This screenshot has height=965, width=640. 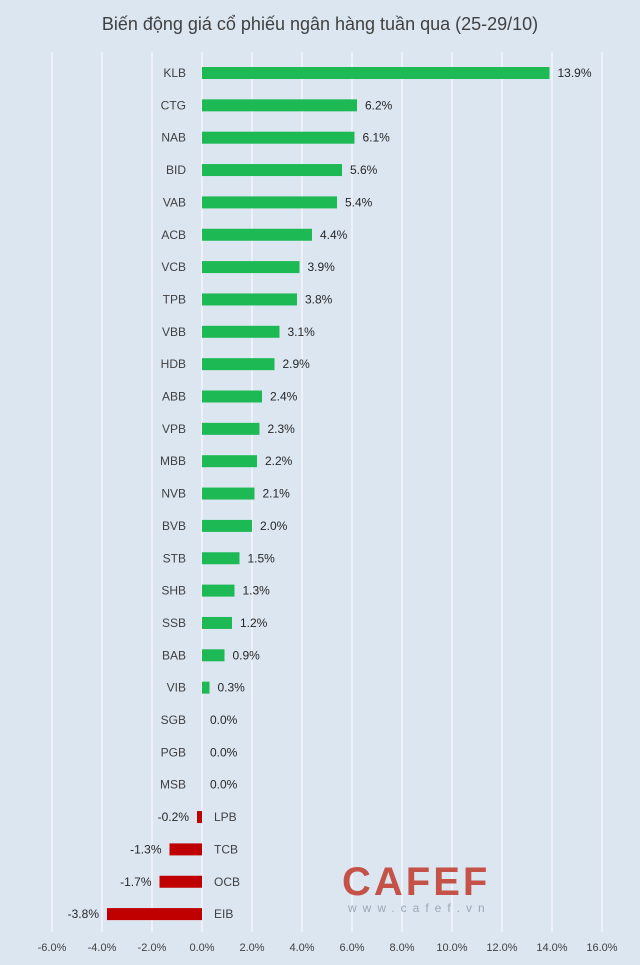 What do you see at coordinates (376, 73) in the screenshot?
I see `bar-klb` at bounding box center [376, 73].